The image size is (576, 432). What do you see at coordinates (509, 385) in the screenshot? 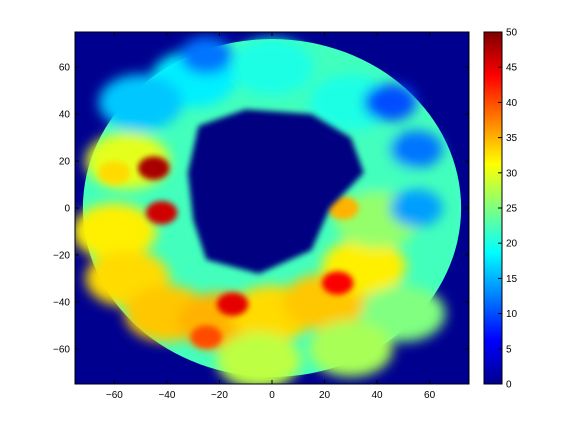
I see `colorbar-tick-label: 0` at bounding box center [509, 385].